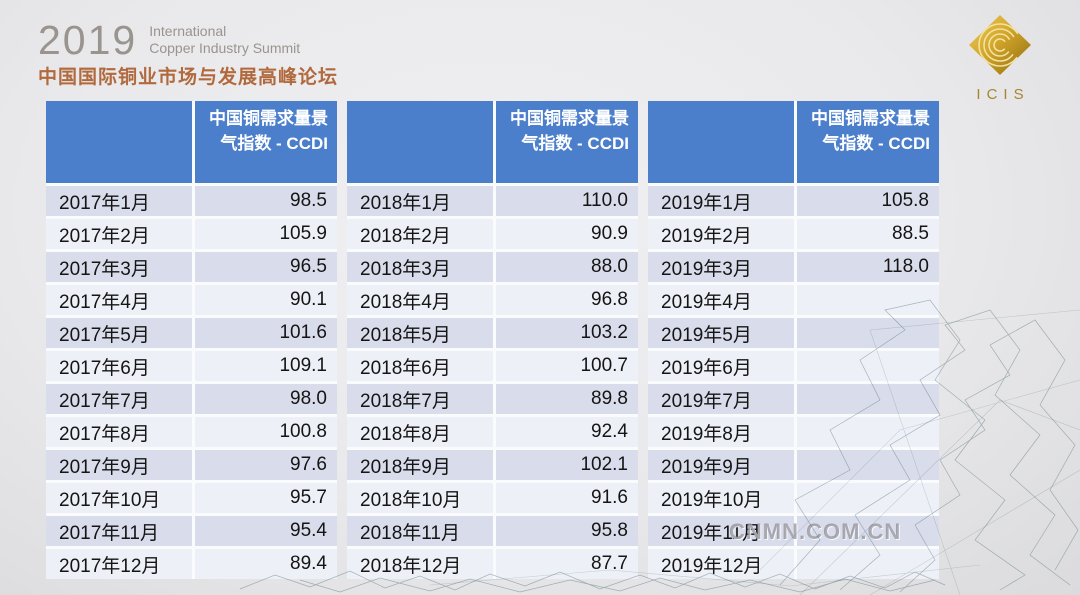  Describe the element at coordinates (264, 432) in the screenshot. I see `value-cell: 100.8` at that location.